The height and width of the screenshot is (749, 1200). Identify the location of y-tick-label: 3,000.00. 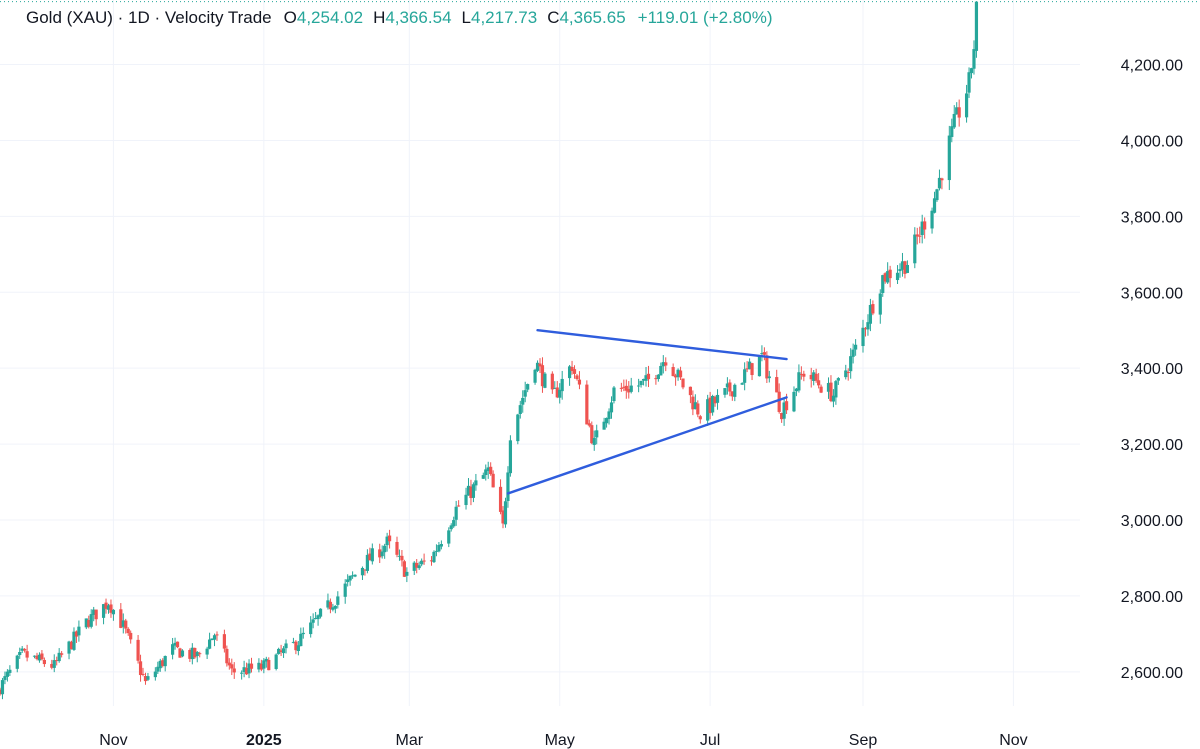
(1152, 521).